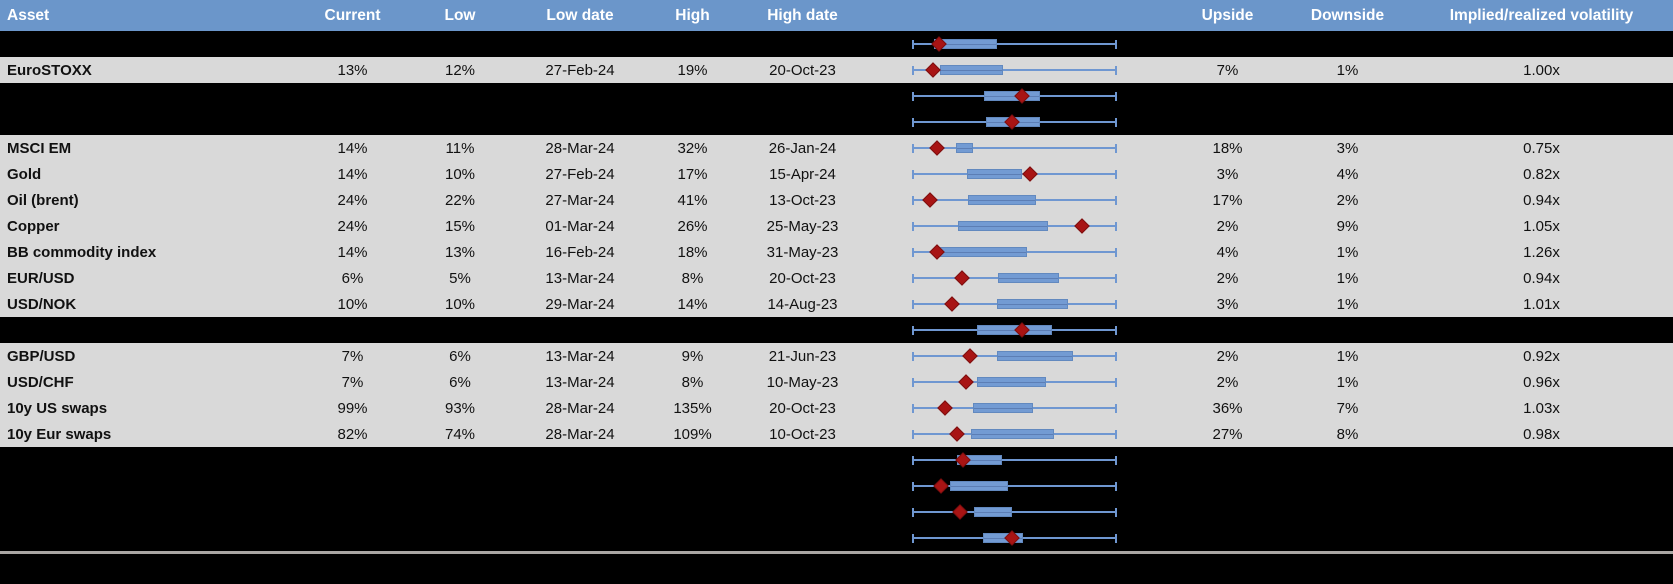 The image size is (1673, 584). I want to click on upside-value: 17%, so click(1227, 200).